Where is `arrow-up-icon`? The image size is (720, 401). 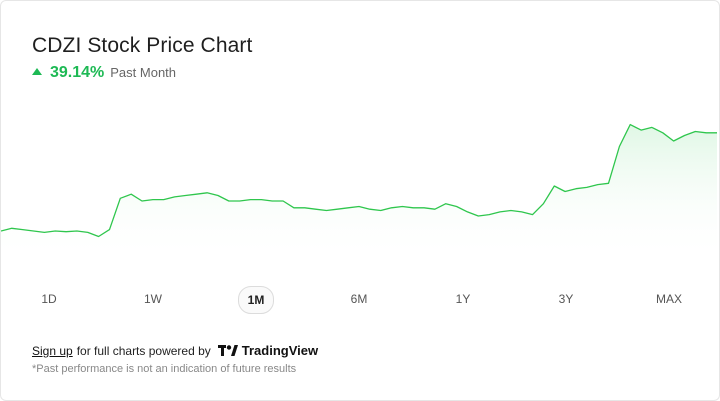
arrow-up-icon is located at coordinates (37, 71).